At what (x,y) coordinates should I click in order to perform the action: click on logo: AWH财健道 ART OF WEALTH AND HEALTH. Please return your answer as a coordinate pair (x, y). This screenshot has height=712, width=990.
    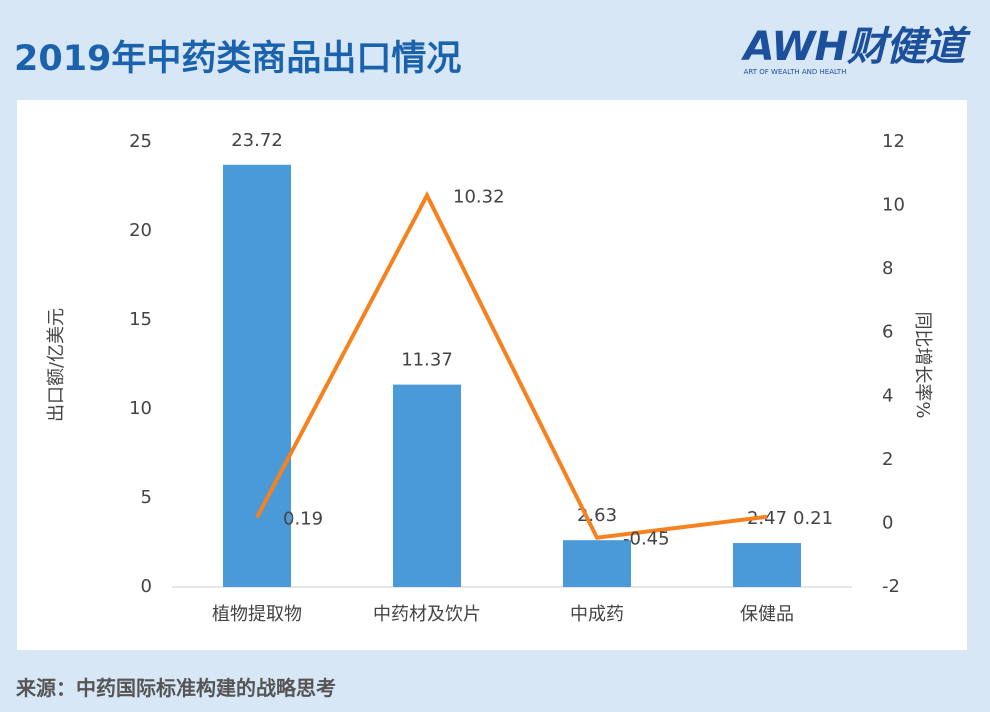
    Looking at the image, I should click on (854, 45).